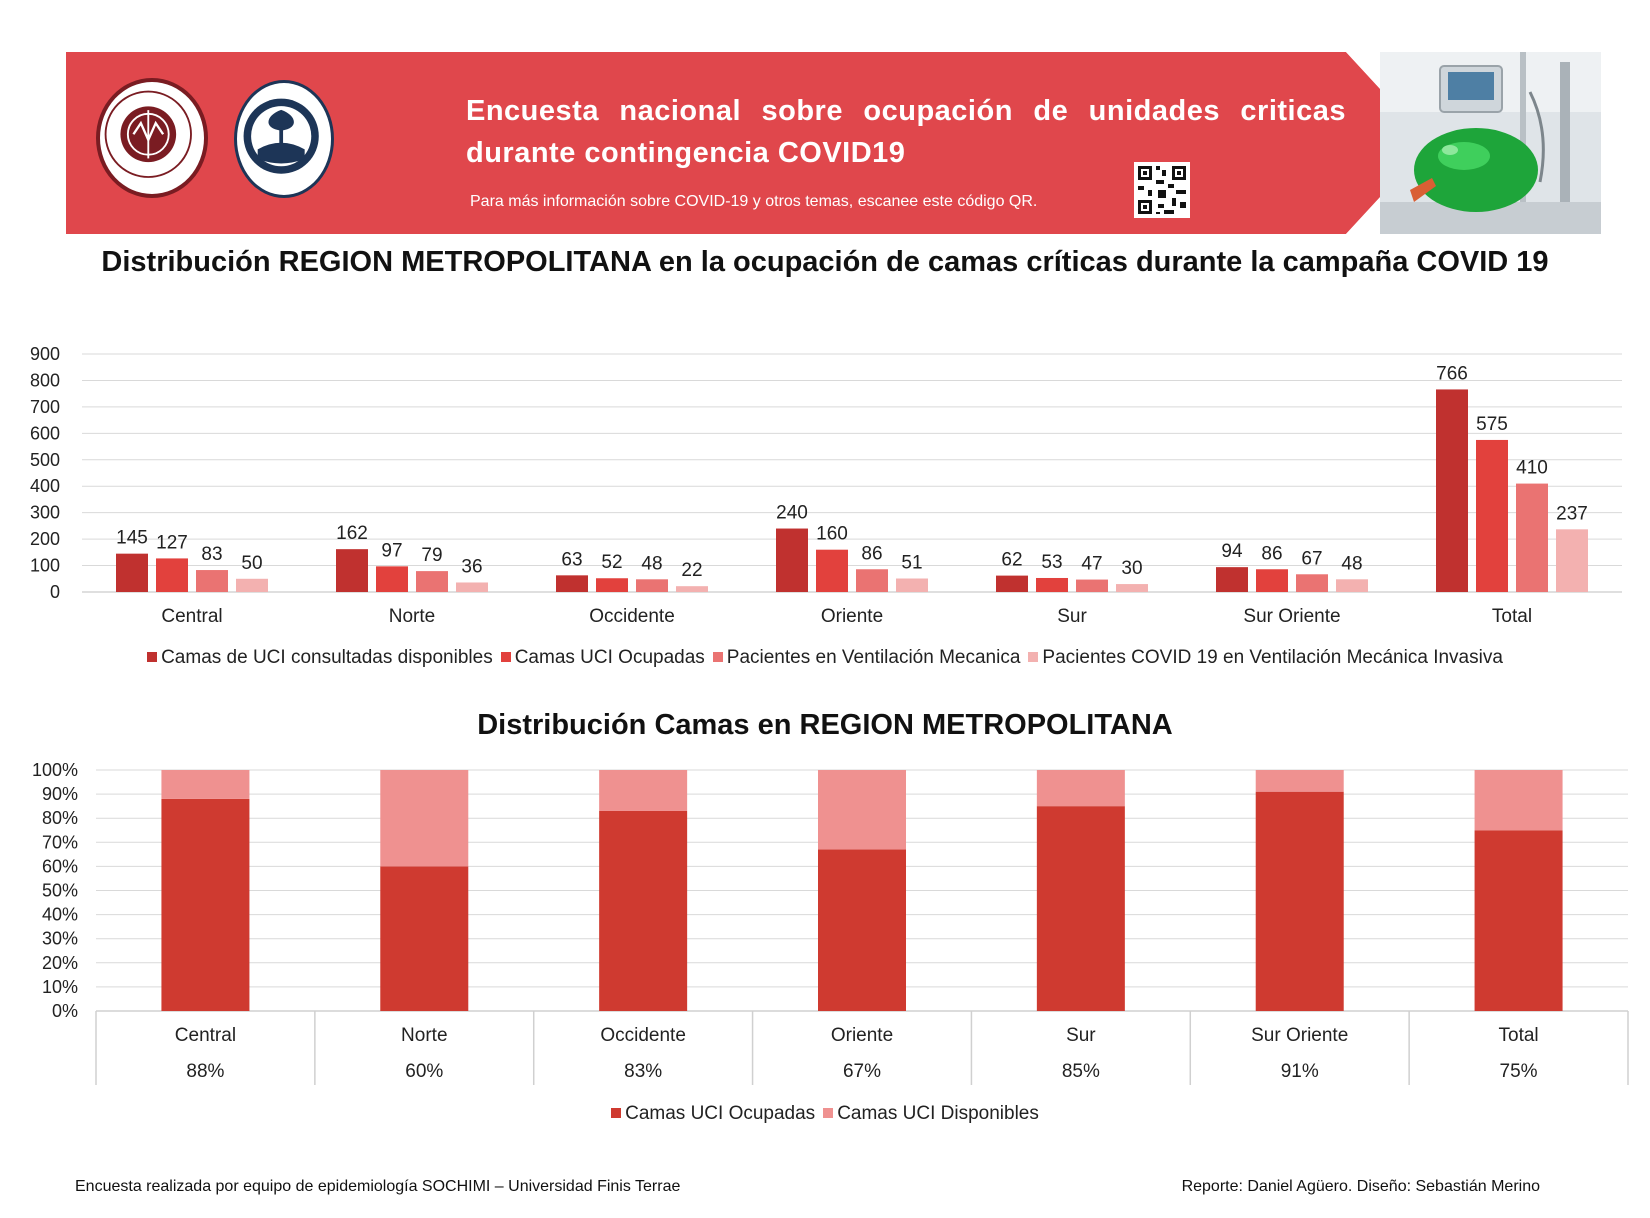 This screenshot has height=1218, width=1650. I want to click on bar-value-label: 47, so click(1091, 564).